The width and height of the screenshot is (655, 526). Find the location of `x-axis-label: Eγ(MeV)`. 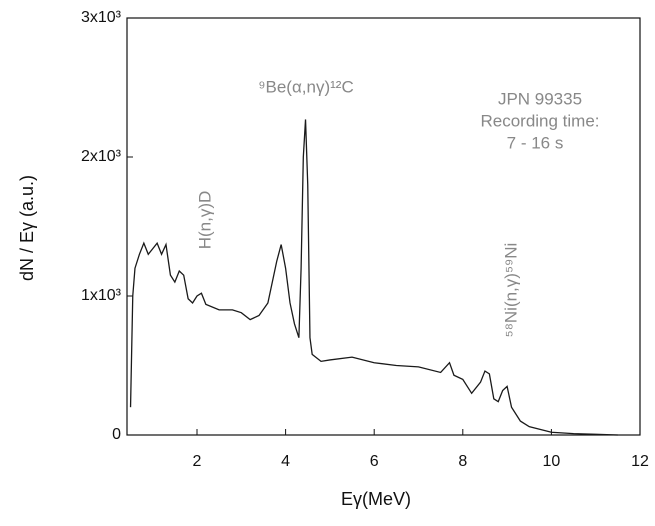

x-axis-label: Eγ(MeV) is located at coordinates (376, 499).